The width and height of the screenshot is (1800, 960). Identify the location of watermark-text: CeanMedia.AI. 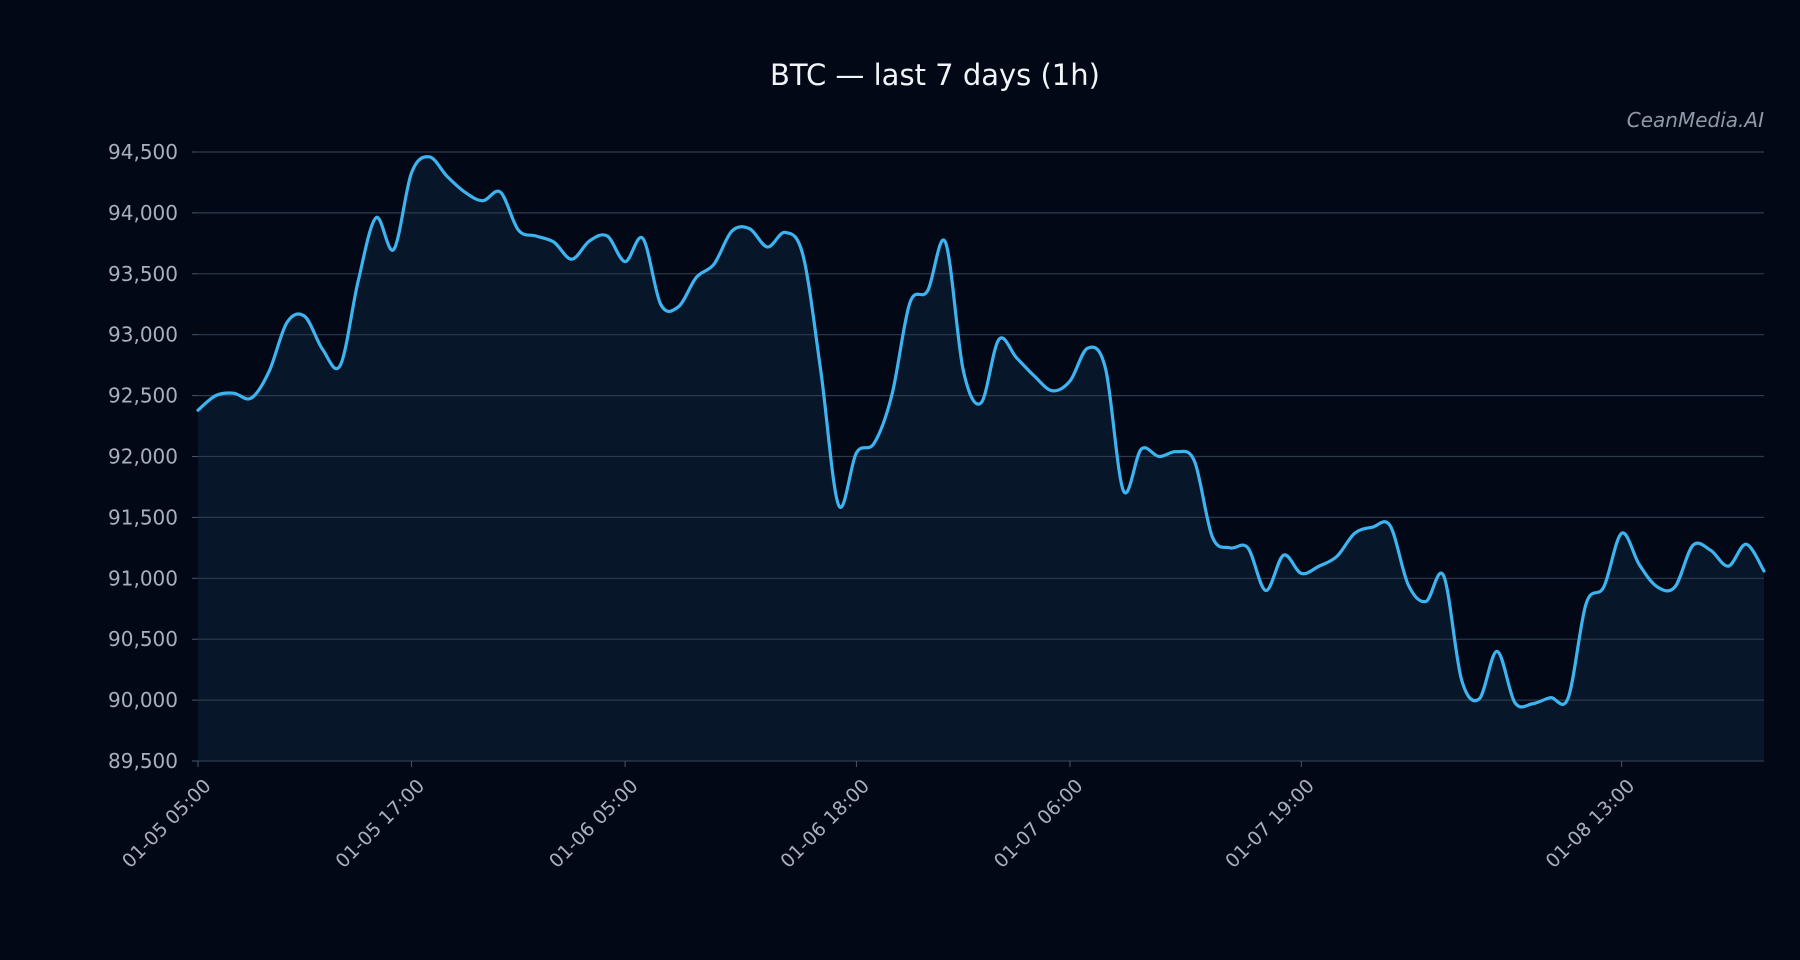
(1695, 120).